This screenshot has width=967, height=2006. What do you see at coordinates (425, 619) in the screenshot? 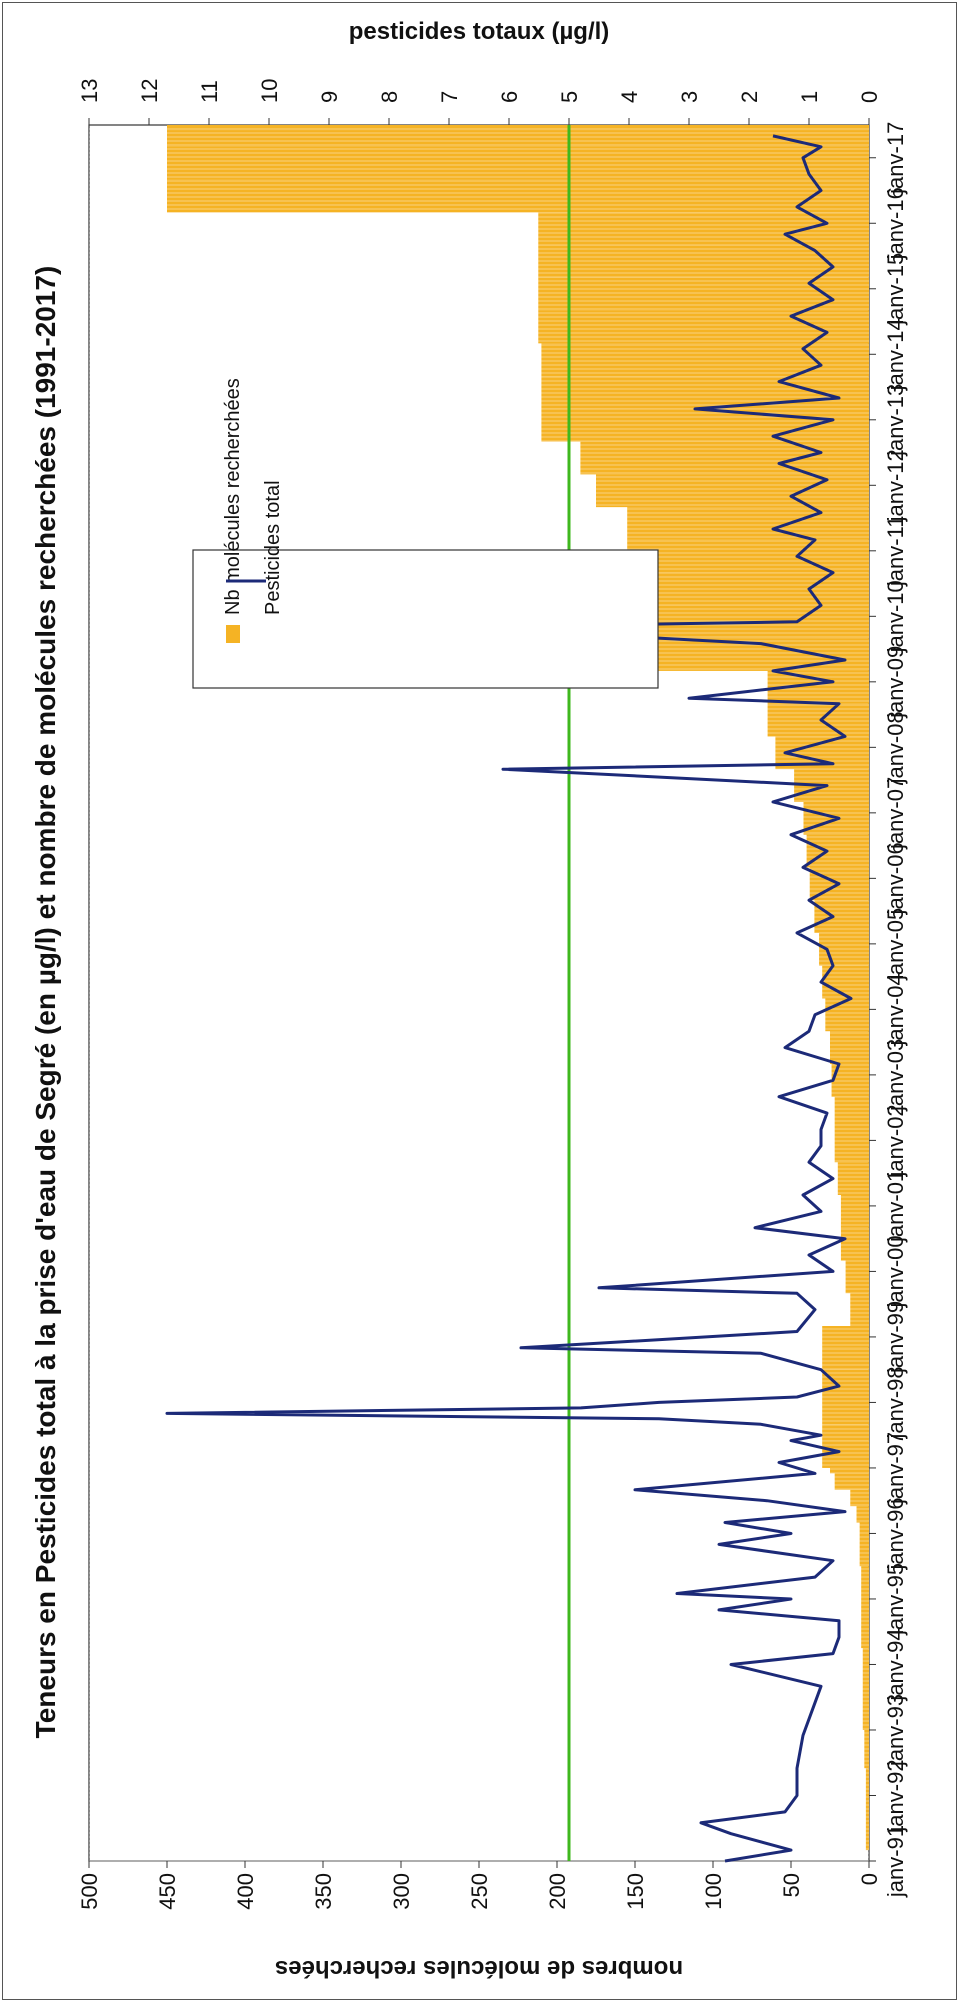
I see `legend-box` at bounding box center [425, 619].